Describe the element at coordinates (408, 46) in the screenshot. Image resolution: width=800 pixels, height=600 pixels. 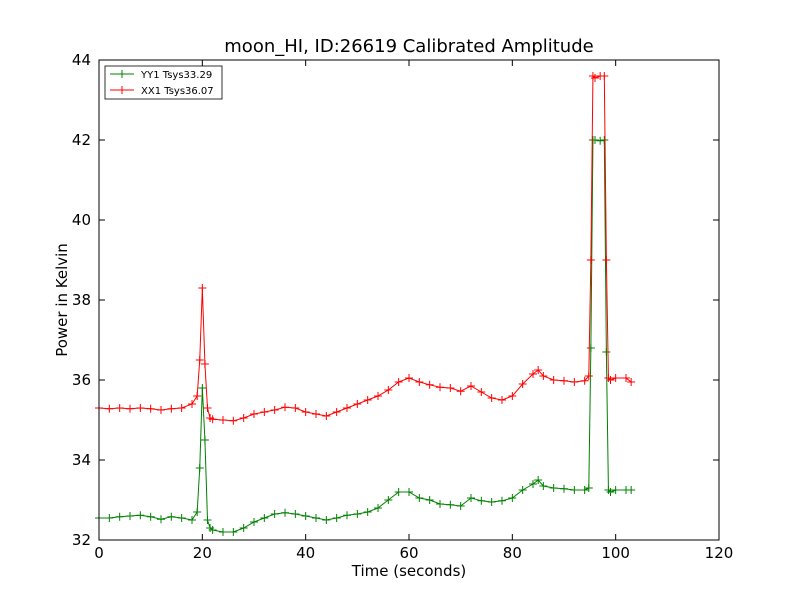
I see `chart-title: moon_HI, ID:26619 Calibrated Amplitude` at that location.